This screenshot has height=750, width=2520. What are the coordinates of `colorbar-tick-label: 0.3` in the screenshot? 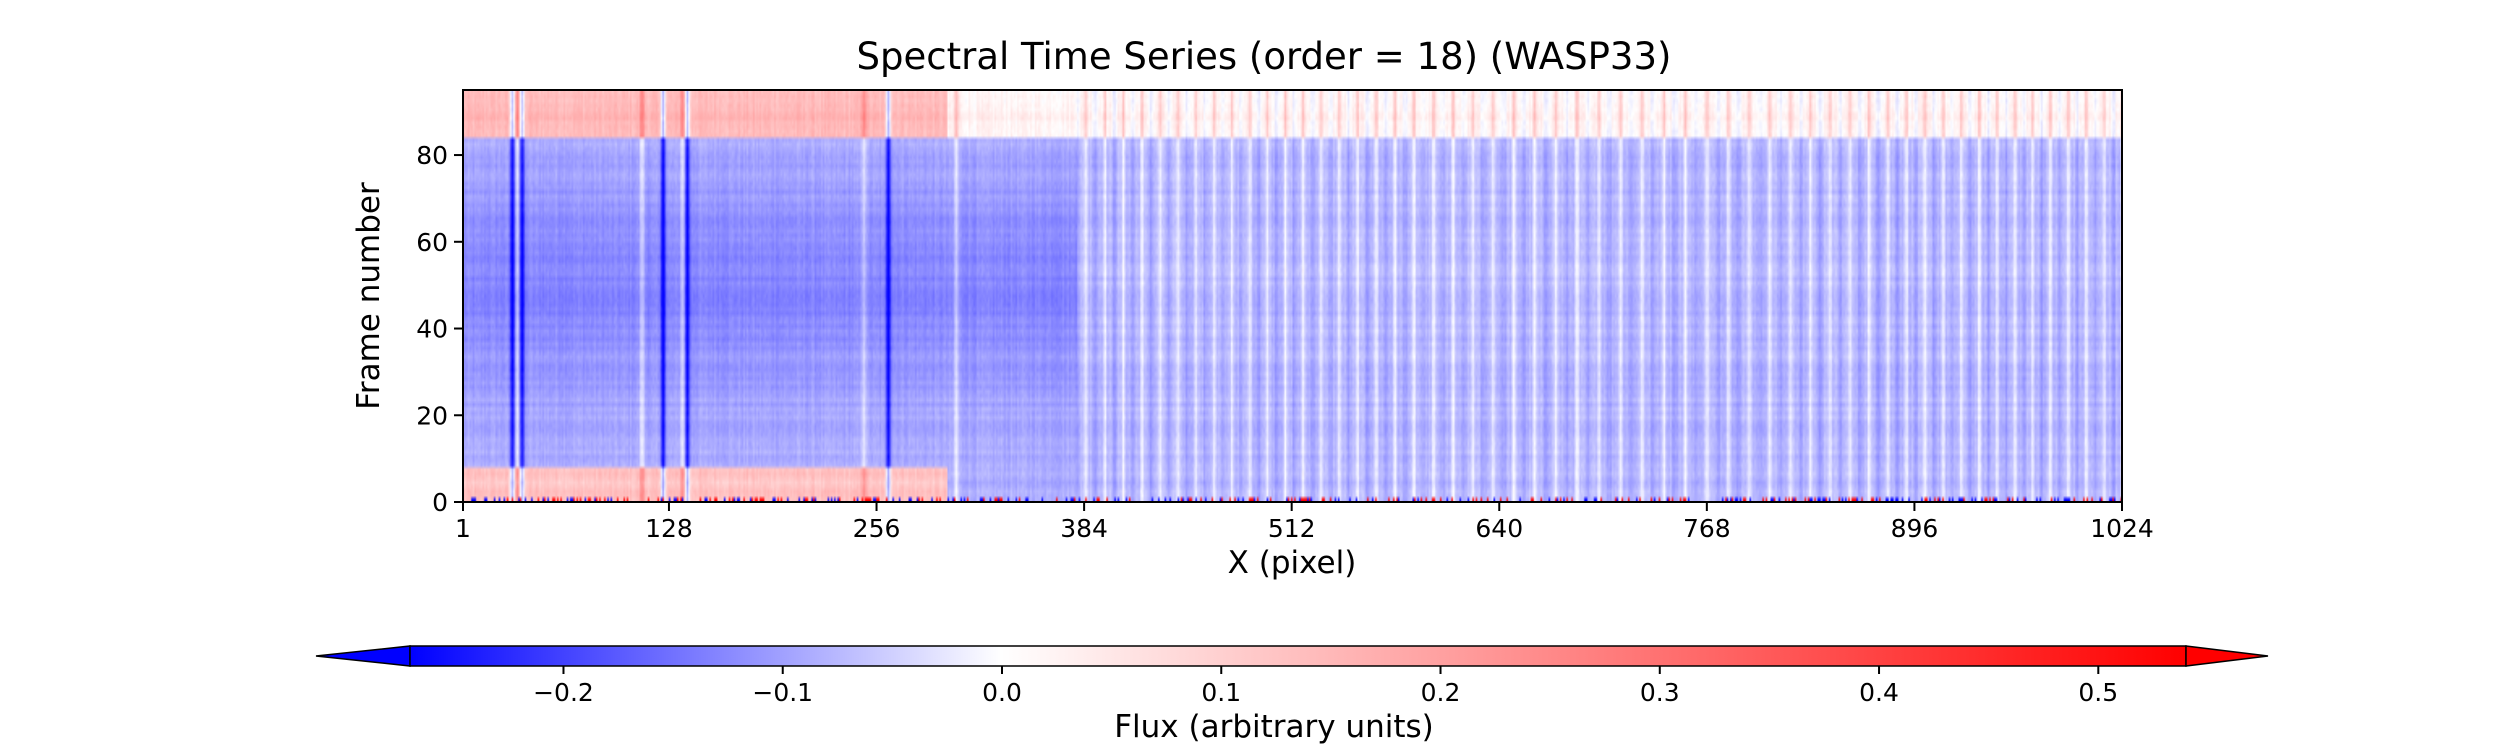 It's located at (1660, 692).